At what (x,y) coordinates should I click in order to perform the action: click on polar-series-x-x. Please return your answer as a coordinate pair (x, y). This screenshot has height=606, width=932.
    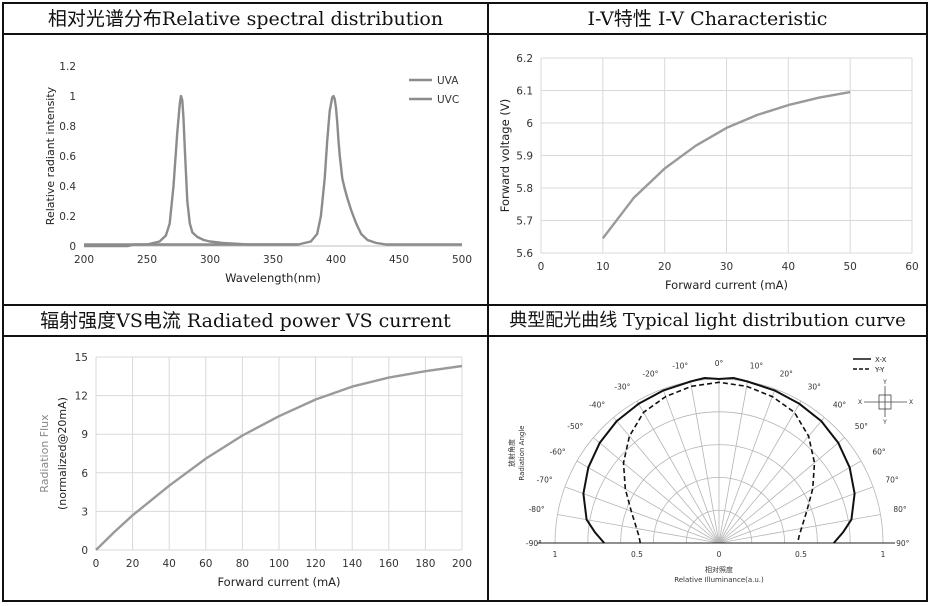
    Looking at the image, I should click on (719, 460).